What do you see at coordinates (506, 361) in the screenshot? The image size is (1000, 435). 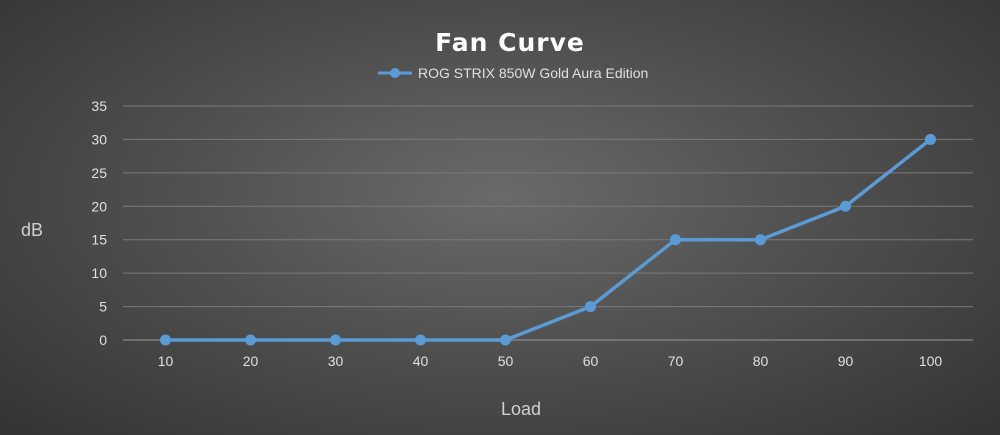 I see `x-tick-label: 50` at bounding box center [506, 361].